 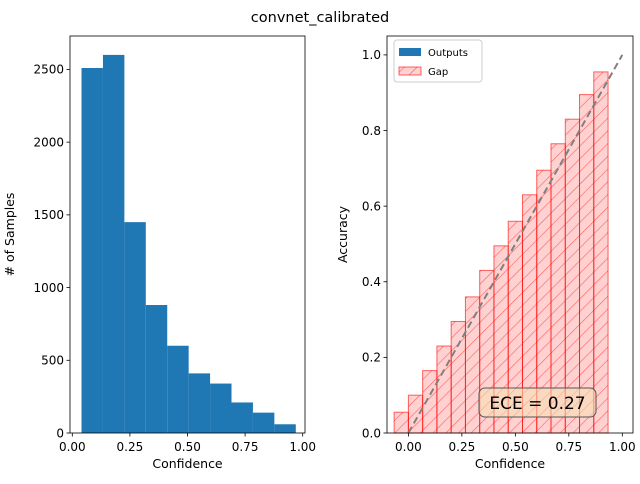 What do you see at coordinates (9, 235) in the screenshot?
I see `y-axis-label: # of Samples` at bounding box center [9, 235].